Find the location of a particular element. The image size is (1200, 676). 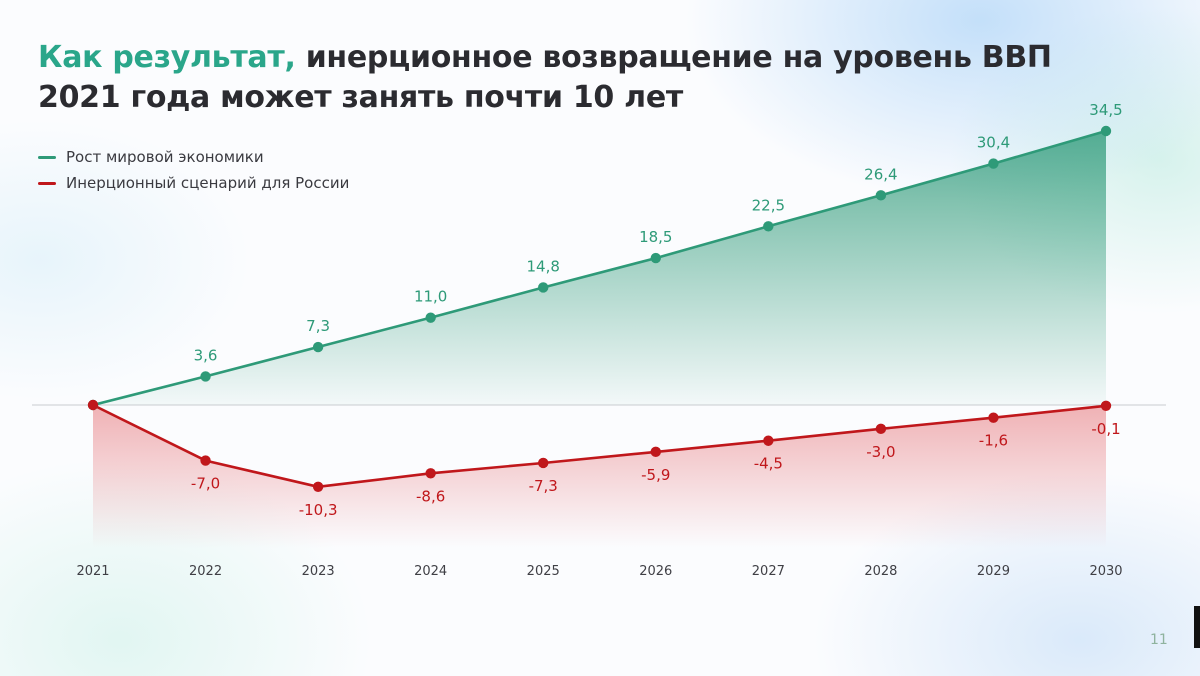

data-point-world-2030 is located at coordinates (1106, 131).